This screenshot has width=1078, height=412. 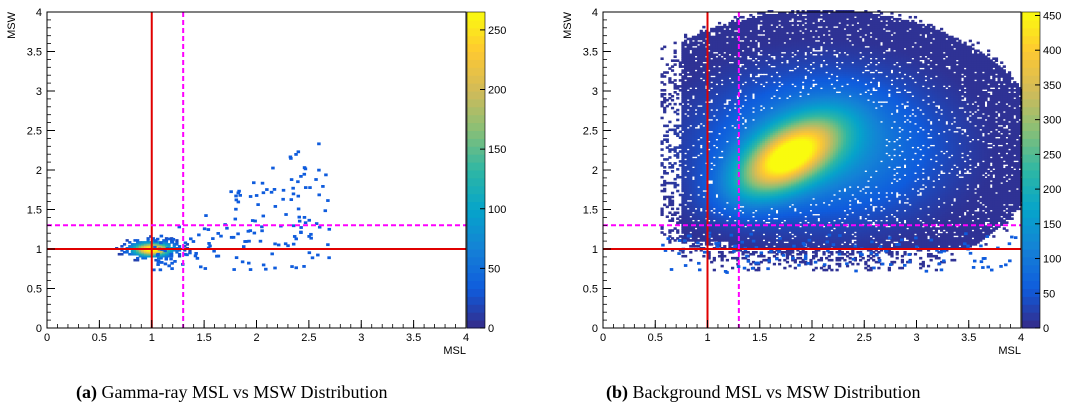 What do you see at coordinates (494, 269) in the screenshot?
I see `colorbar-tick-label: 50` at bounding box center [494, 269].